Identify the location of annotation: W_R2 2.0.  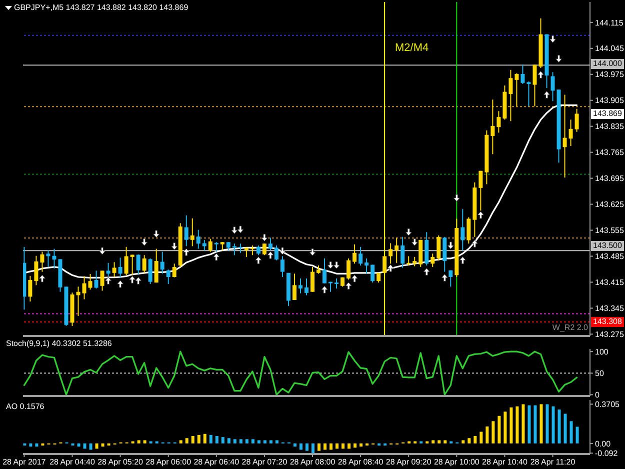
(570, 328).